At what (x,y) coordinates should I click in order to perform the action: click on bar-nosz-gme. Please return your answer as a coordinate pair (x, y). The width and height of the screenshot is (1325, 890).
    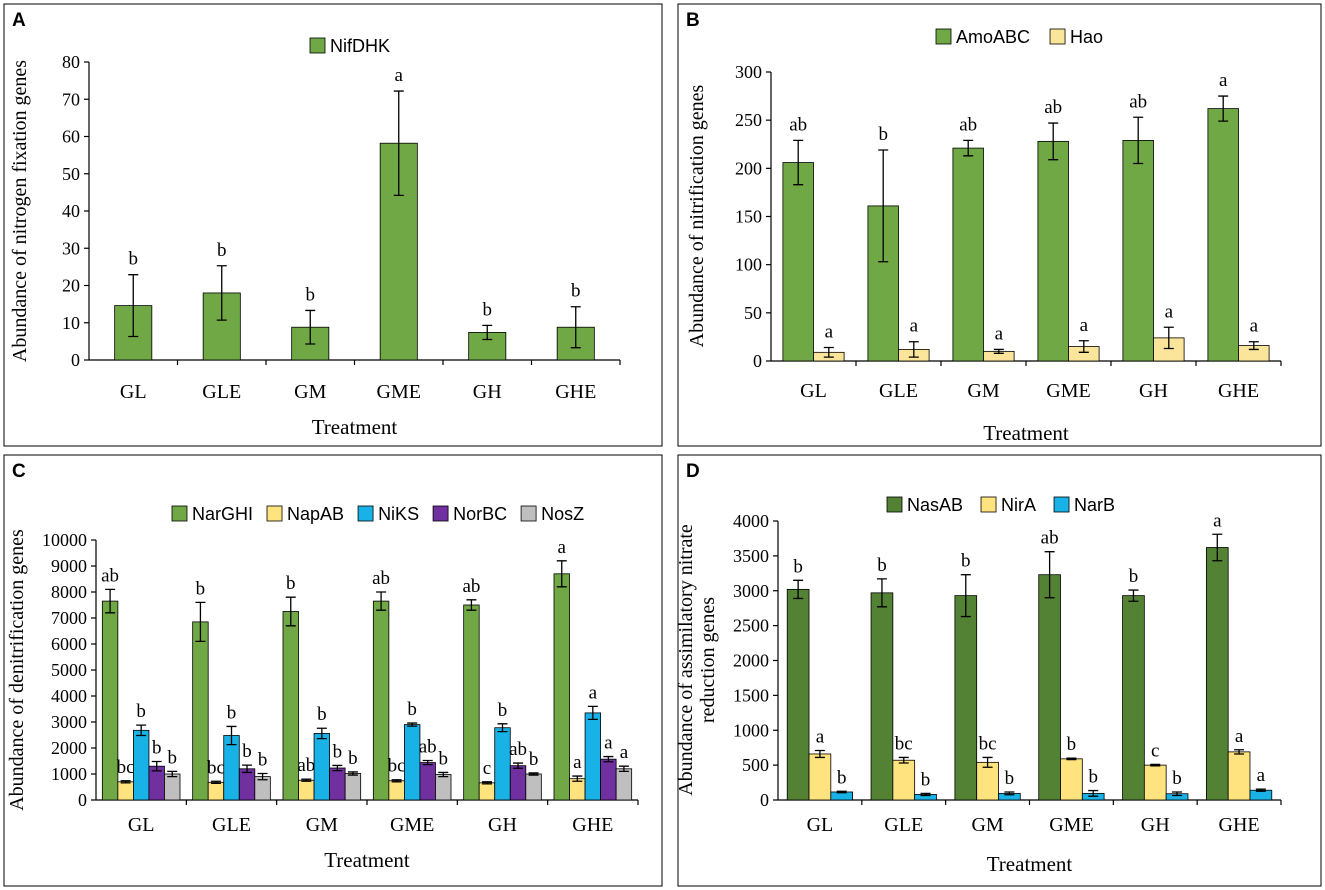
    Looking at the image, I should click on (443, 787).